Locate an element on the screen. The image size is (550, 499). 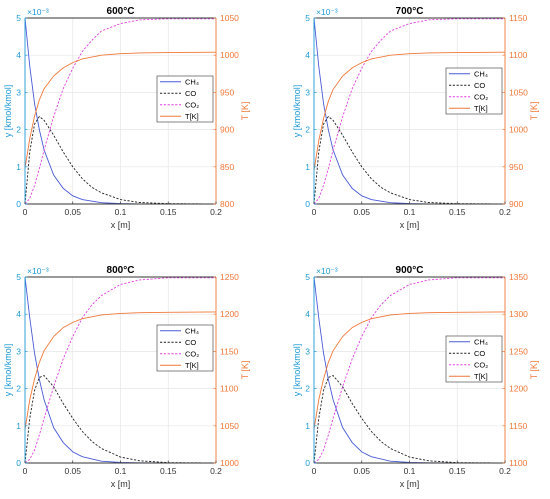
y2-tick-label: 800 is located at coordinates (227, 204).